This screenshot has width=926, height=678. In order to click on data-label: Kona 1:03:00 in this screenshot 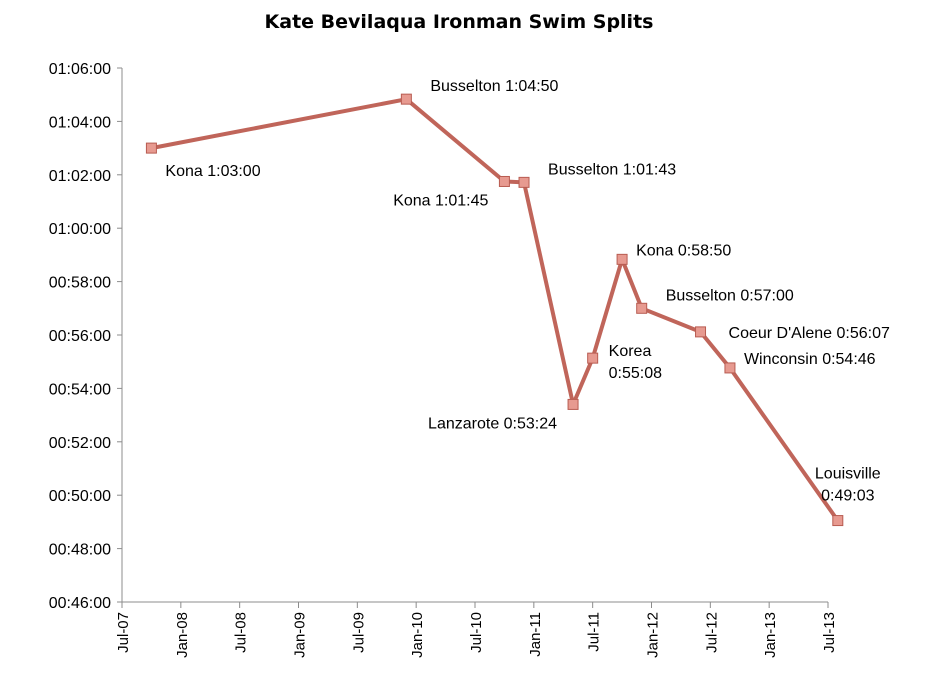, I will do `click(212, 171)`.